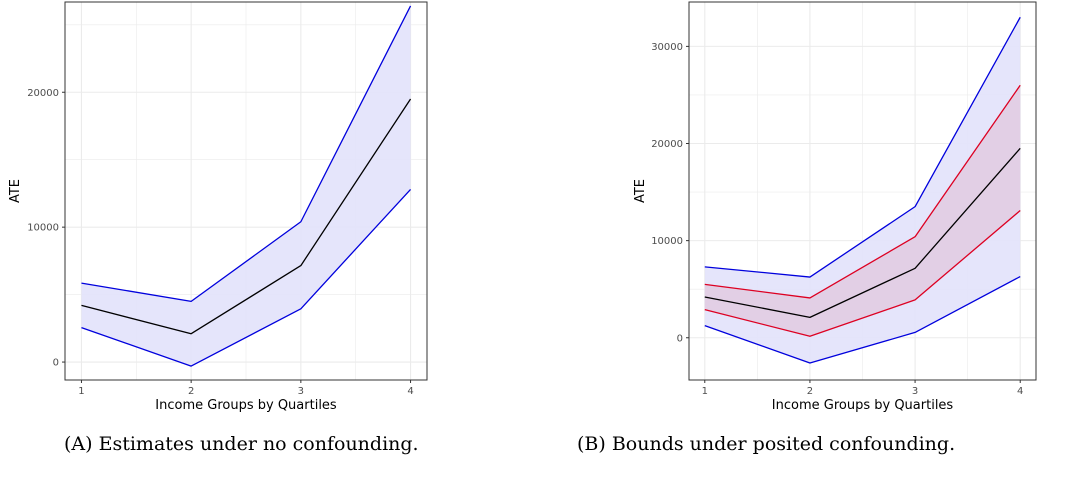 The width and height of the screenshot is (1072, 478). Describe the element at coordinates (591, 444) in the screenshot. I see `caption-b-tag: (B)` at that location.